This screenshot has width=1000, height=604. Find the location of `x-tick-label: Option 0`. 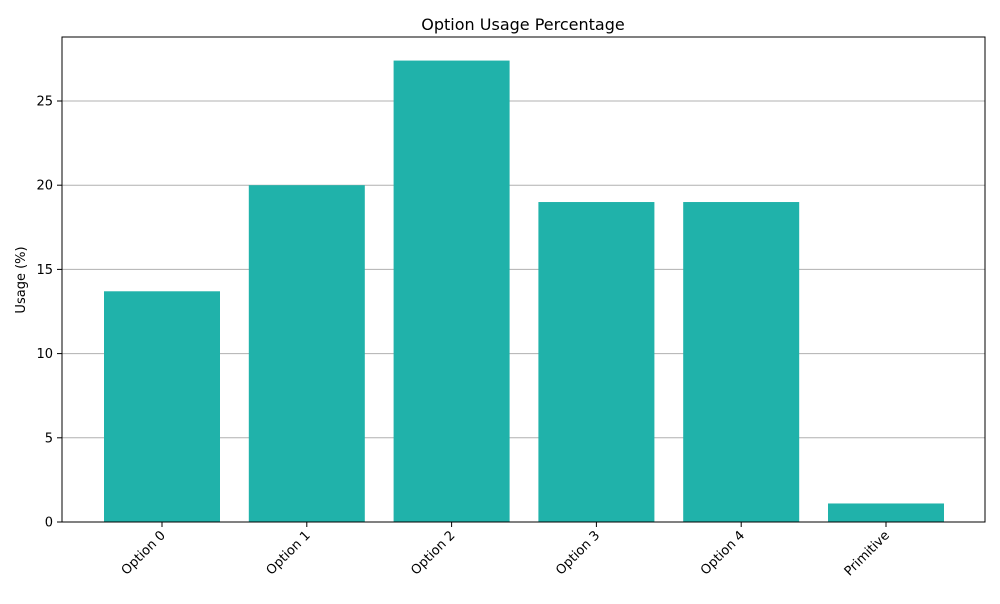

x-tick-label: Option 0 is located at coordinates (144, 553).